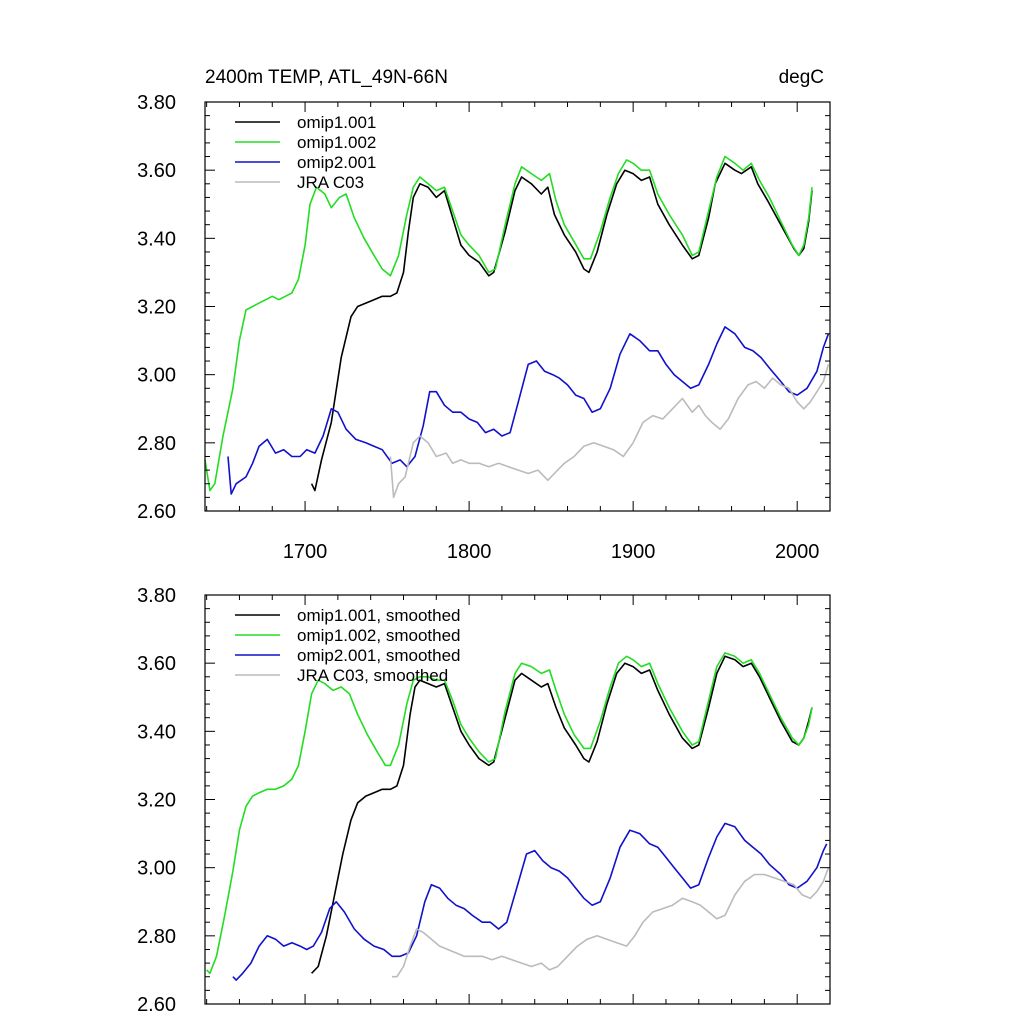  Describe the element at coordinates (372, 675) in the screenshot. I see `legend-label: JRA C03, smoothed` at that location.